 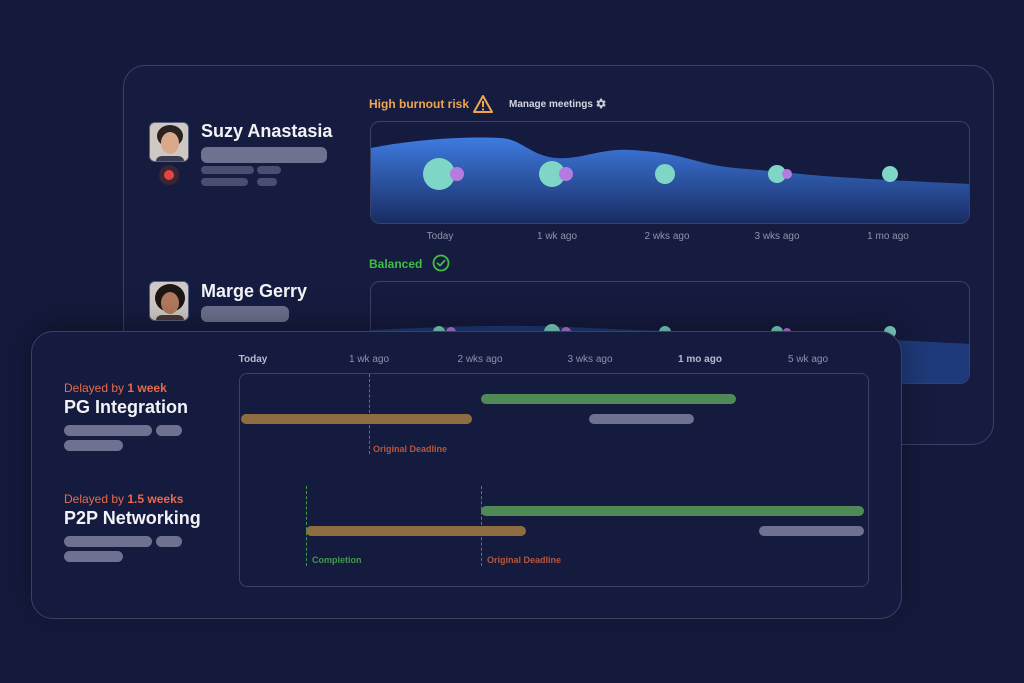 I want to click on timeline-tick: Today, so click(x=253, y=359).